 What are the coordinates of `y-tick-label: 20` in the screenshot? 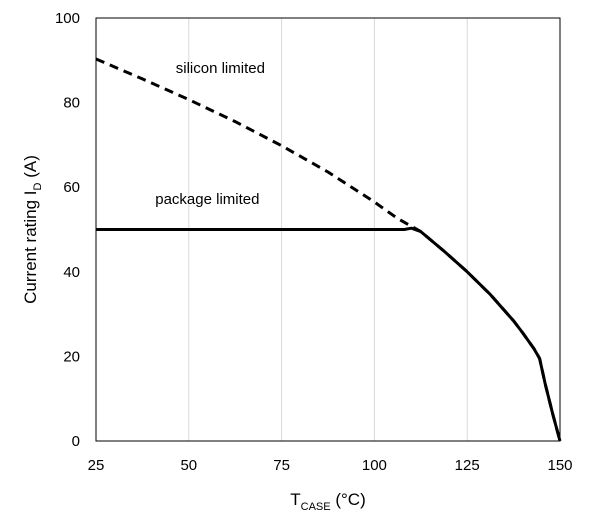 It's located at (71, 356).